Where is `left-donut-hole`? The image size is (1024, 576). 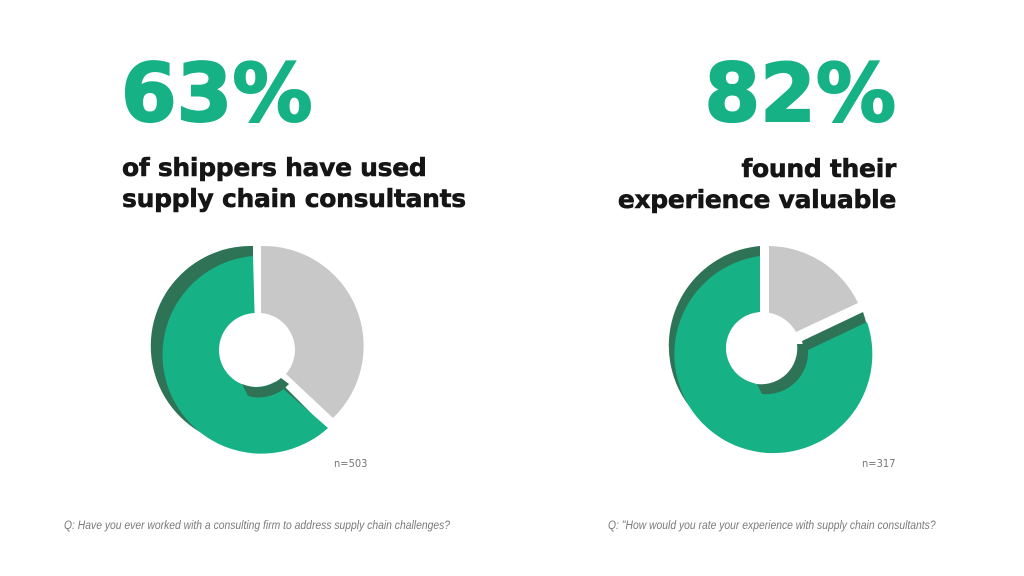 left-donut-hole is located at coordinates (256, 350).